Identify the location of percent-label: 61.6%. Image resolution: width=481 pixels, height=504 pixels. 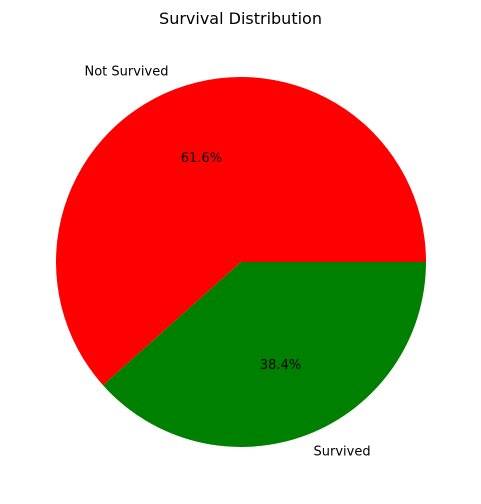
(201, 158).